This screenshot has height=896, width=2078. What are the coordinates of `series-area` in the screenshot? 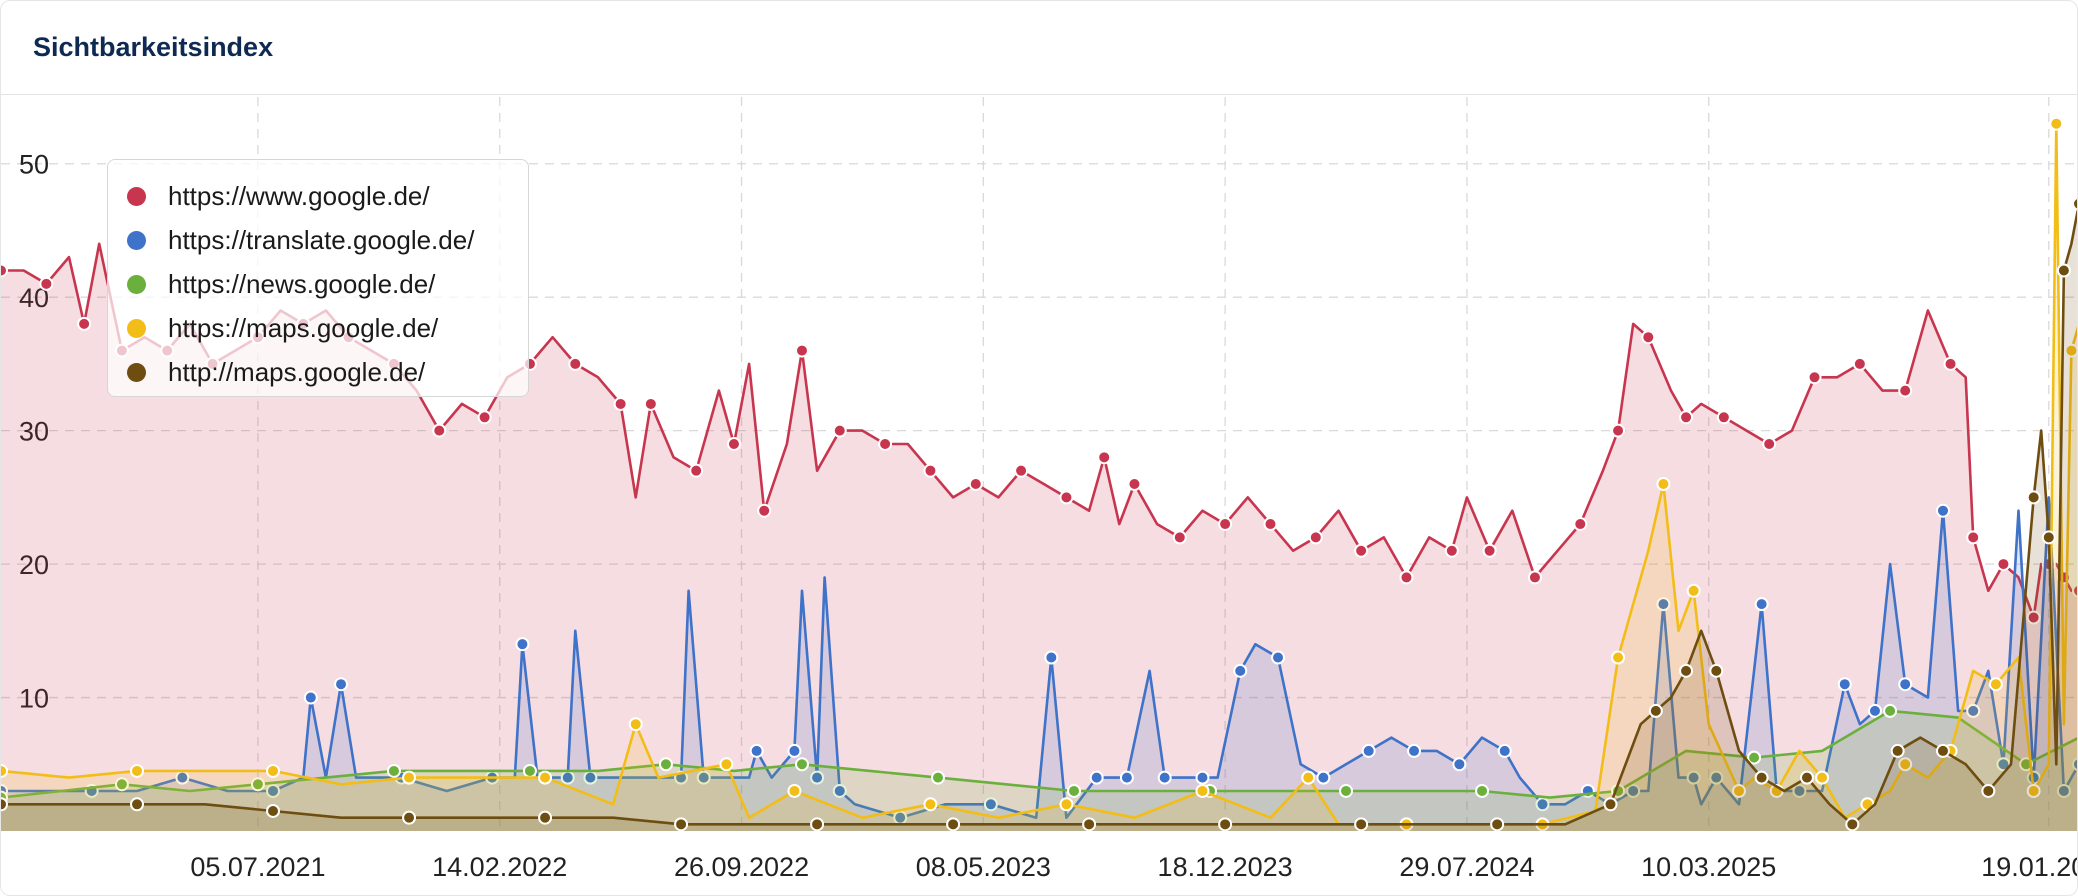 It's located at (1039, 770).